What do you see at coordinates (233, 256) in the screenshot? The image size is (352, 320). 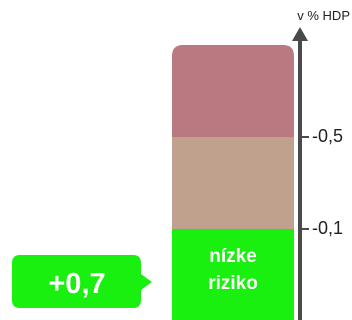 I see `zone-low-label-line1: nízke` at bounding box center [233, 256].